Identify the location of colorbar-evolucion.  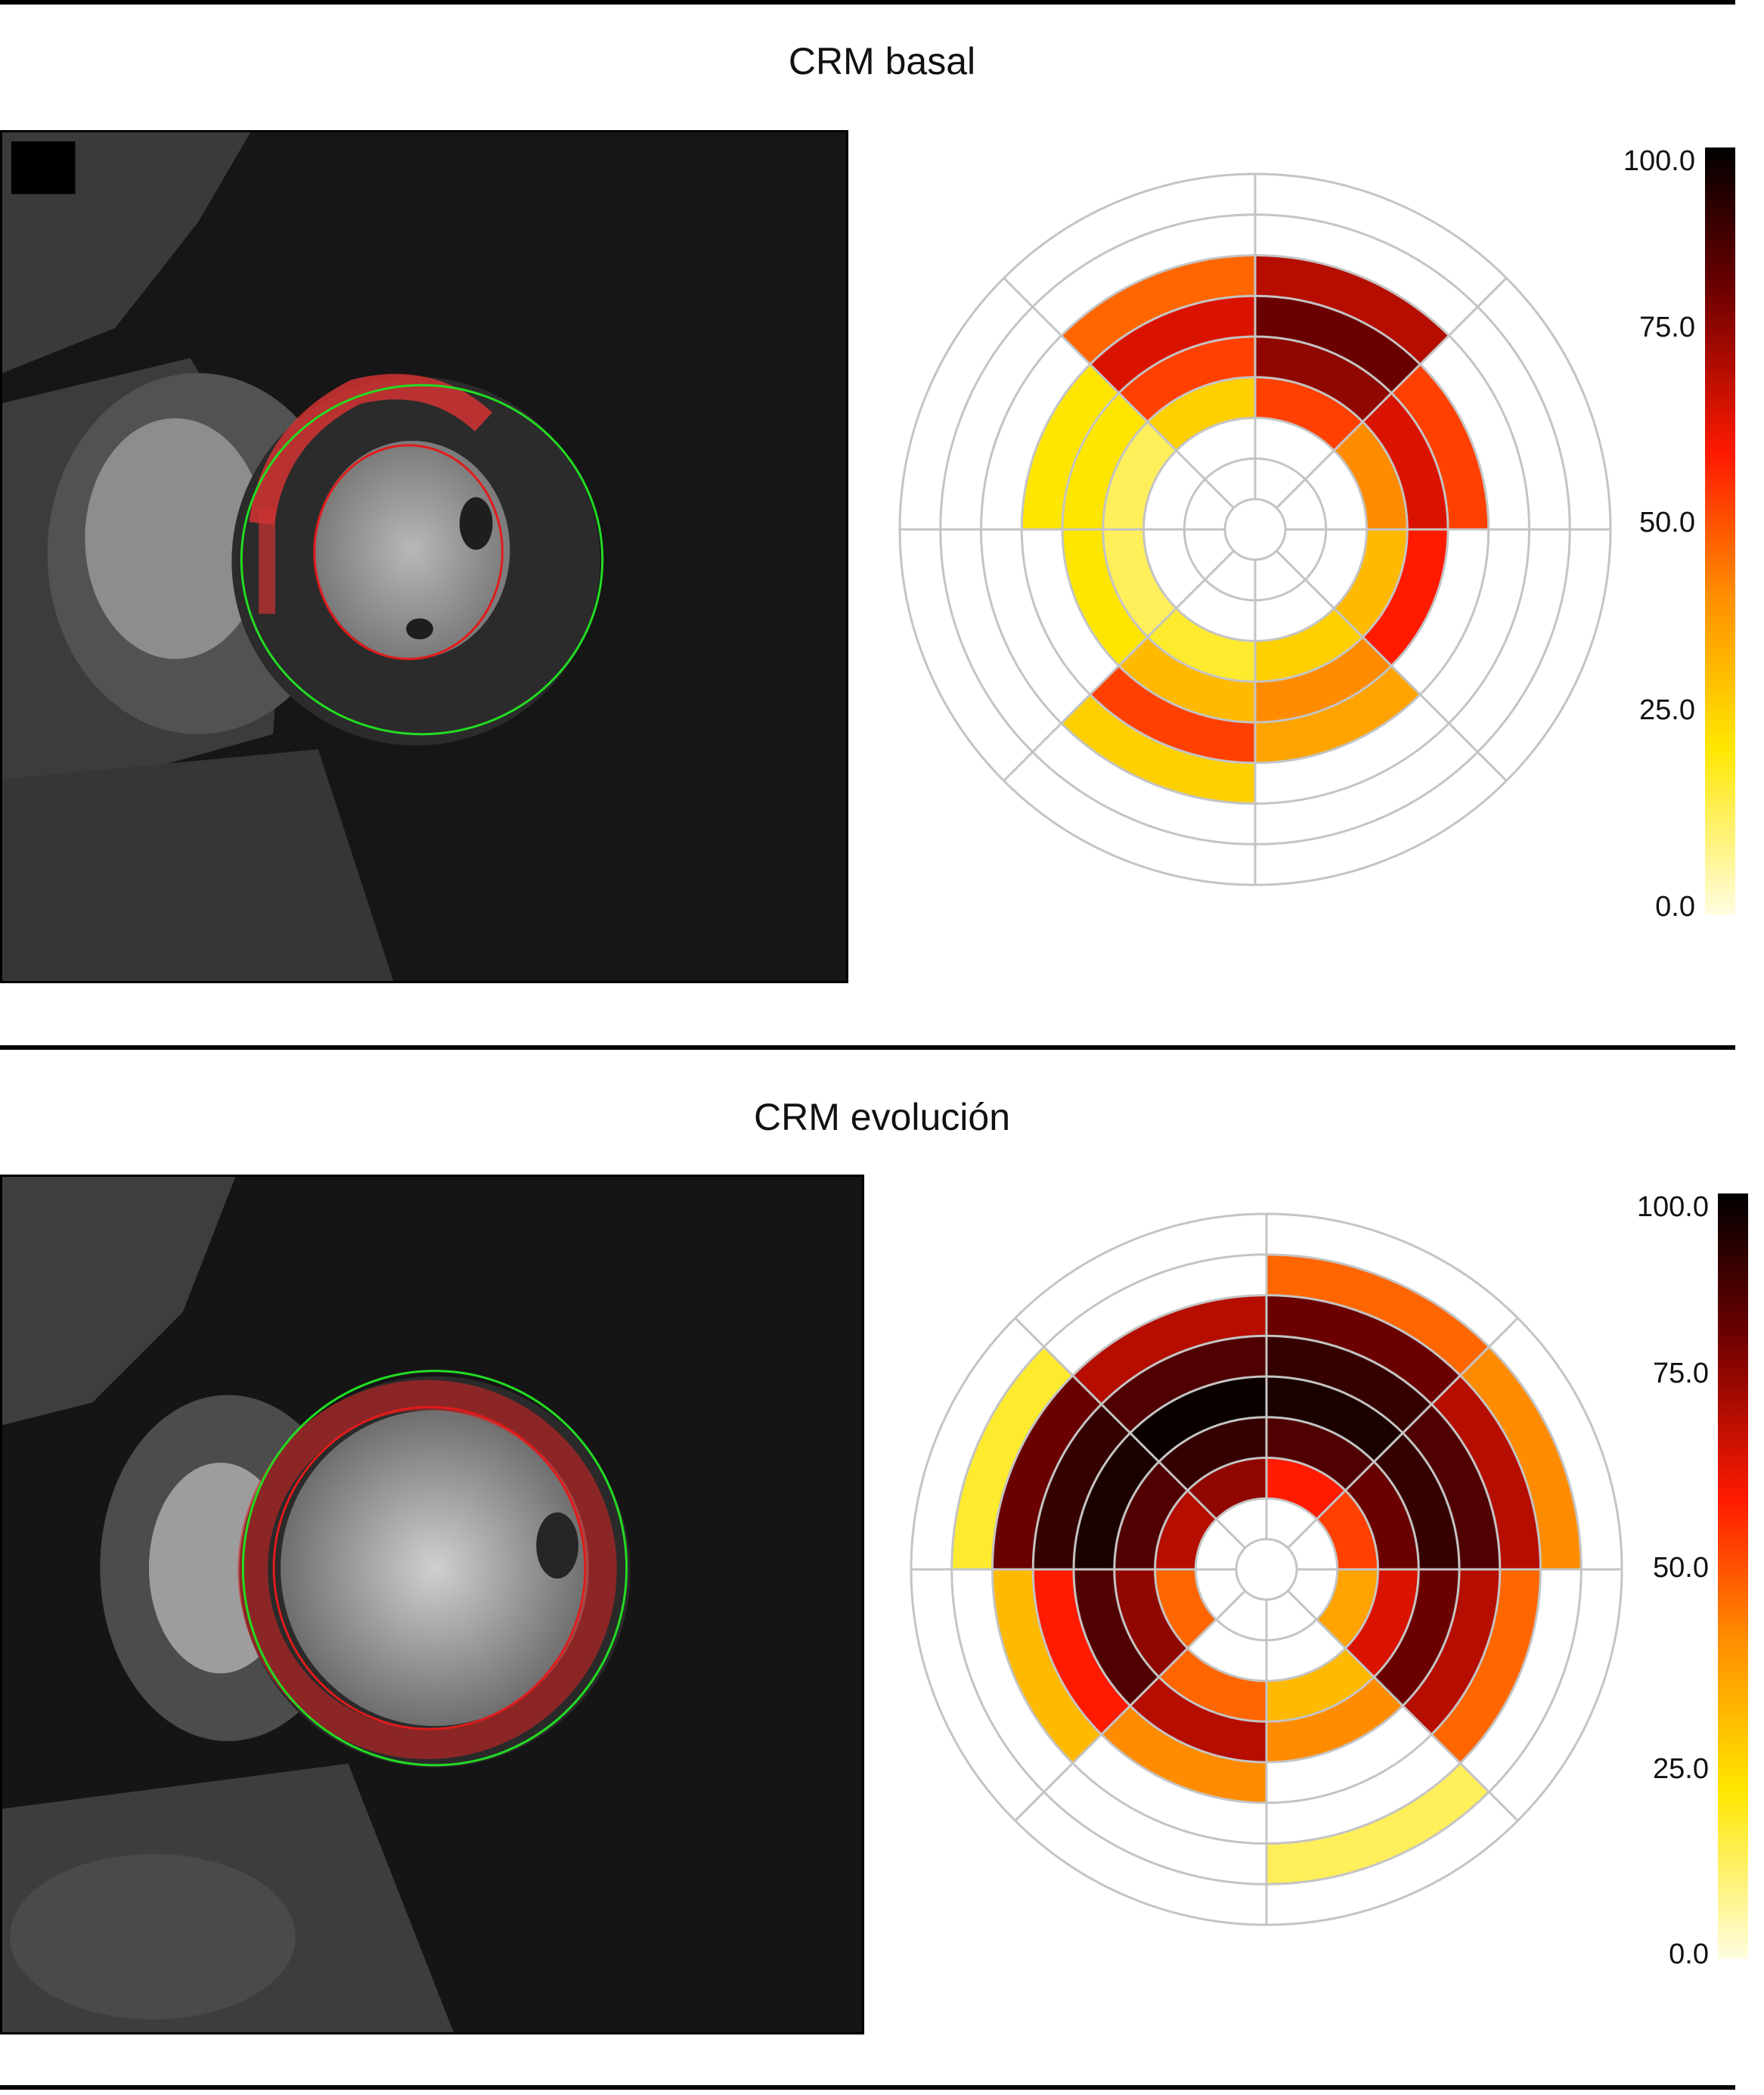
(1733, 1576).